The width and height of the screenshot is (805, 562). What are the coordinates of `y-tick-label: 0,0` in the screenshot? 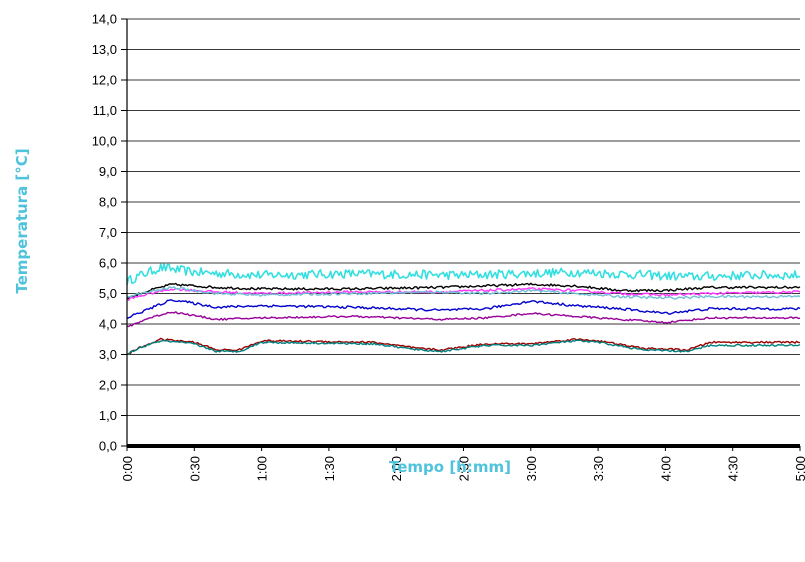 It's located at (108, 446).